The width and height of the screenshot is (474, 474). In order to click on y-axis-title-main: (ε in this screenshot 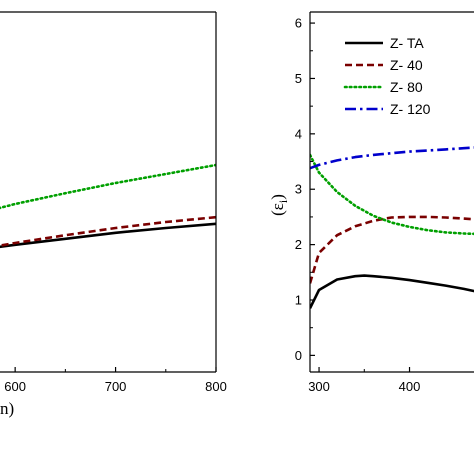, I will do `click(277, 209)`.